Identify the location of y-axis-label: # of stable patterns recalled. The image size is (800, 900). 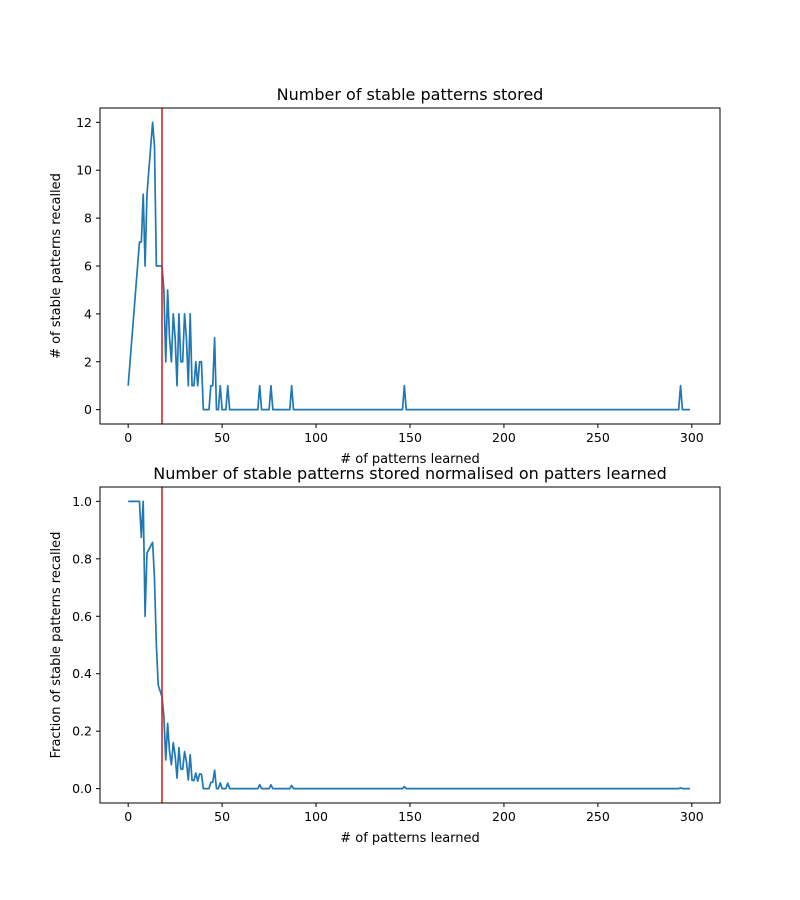
(56, 266).